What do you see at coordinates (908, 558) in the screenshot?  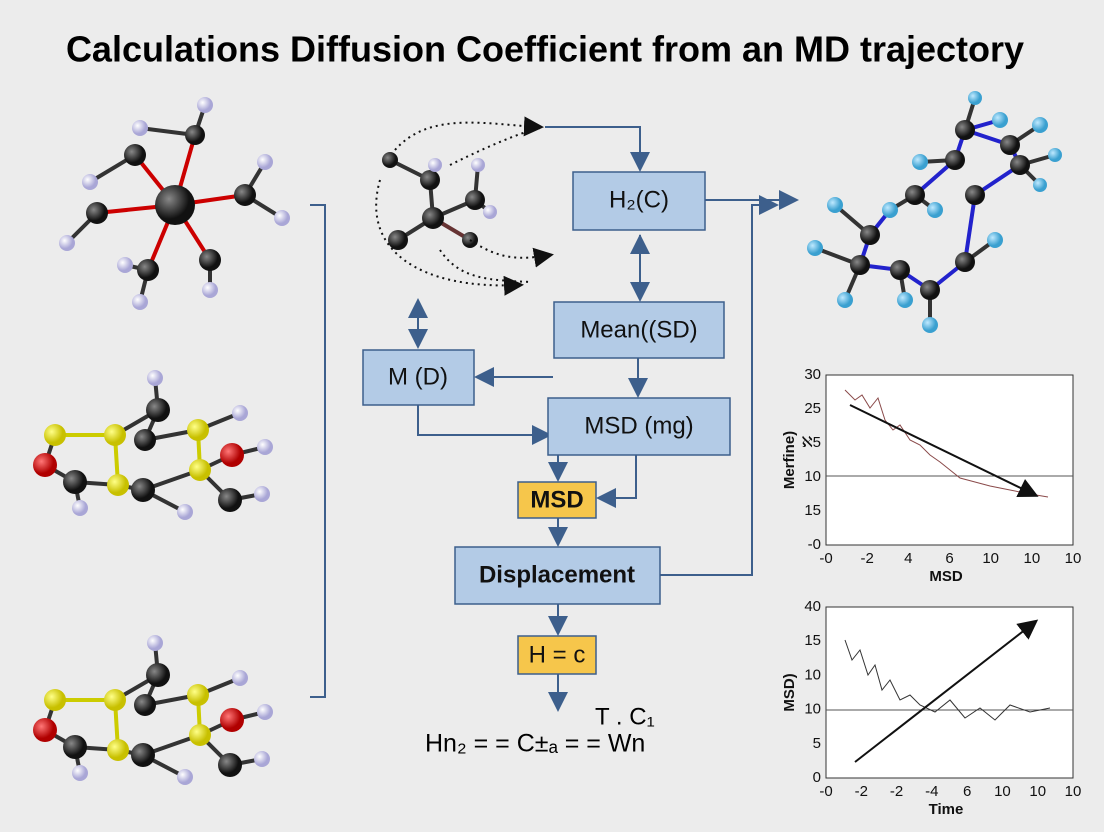 I see `x-tick-label: 4` at bounding box center [908, 558].